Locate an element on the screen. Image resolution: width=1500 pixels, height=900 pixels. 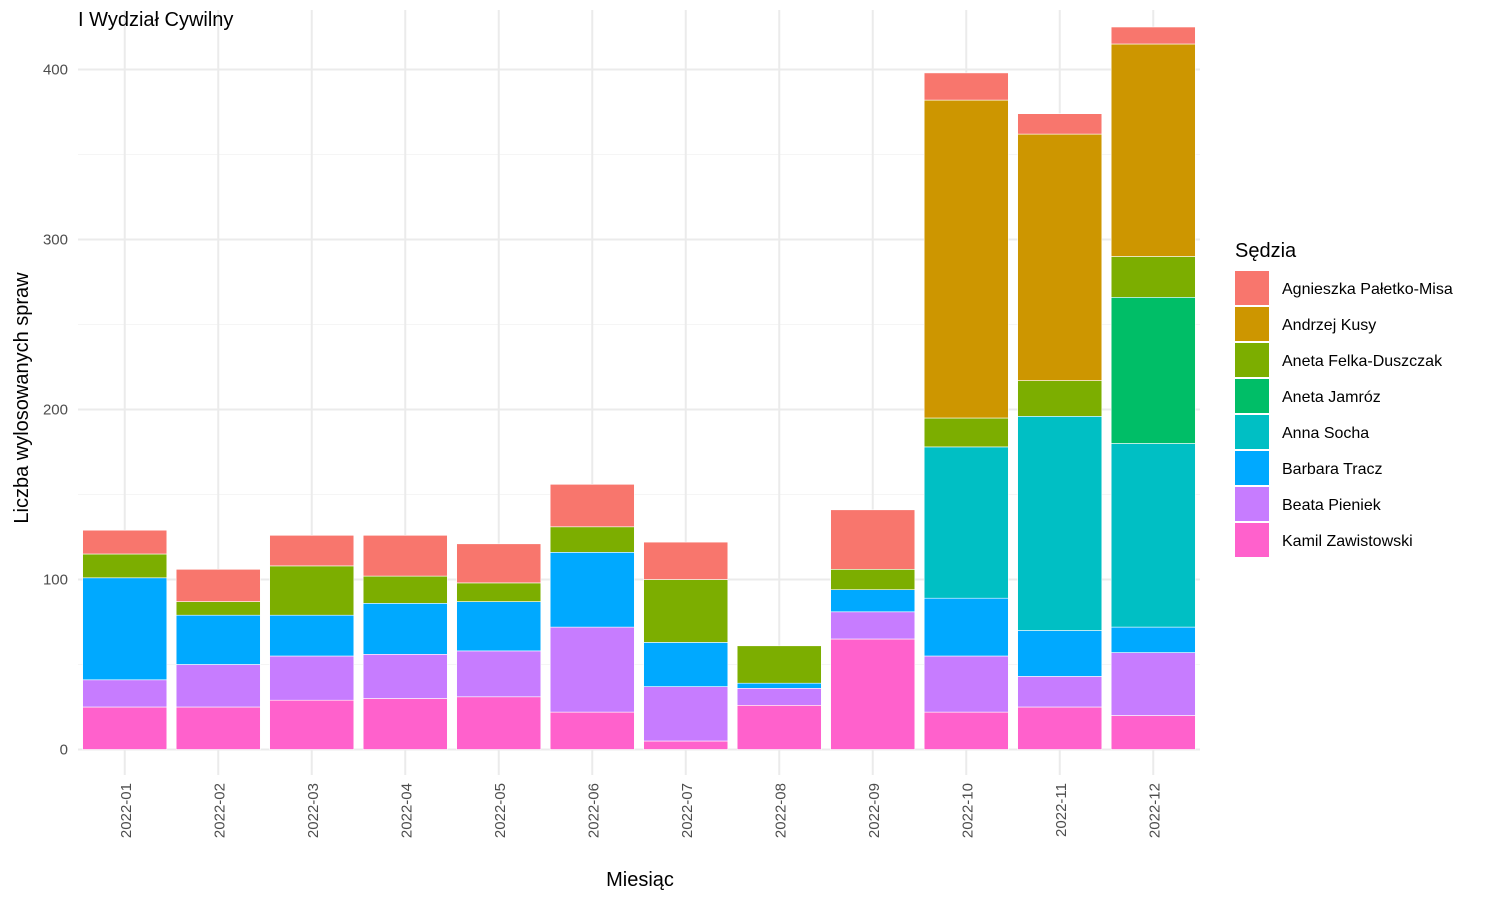
y-tick-label: 0 is located at coordinates (64, 750).